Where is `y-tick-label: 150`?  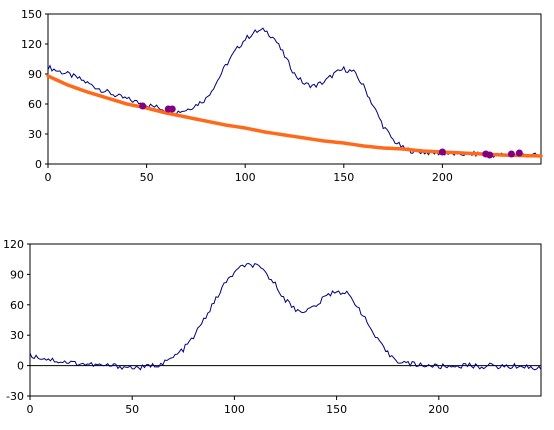
y-tick-label: 150 is located at coordinates (31, 14).